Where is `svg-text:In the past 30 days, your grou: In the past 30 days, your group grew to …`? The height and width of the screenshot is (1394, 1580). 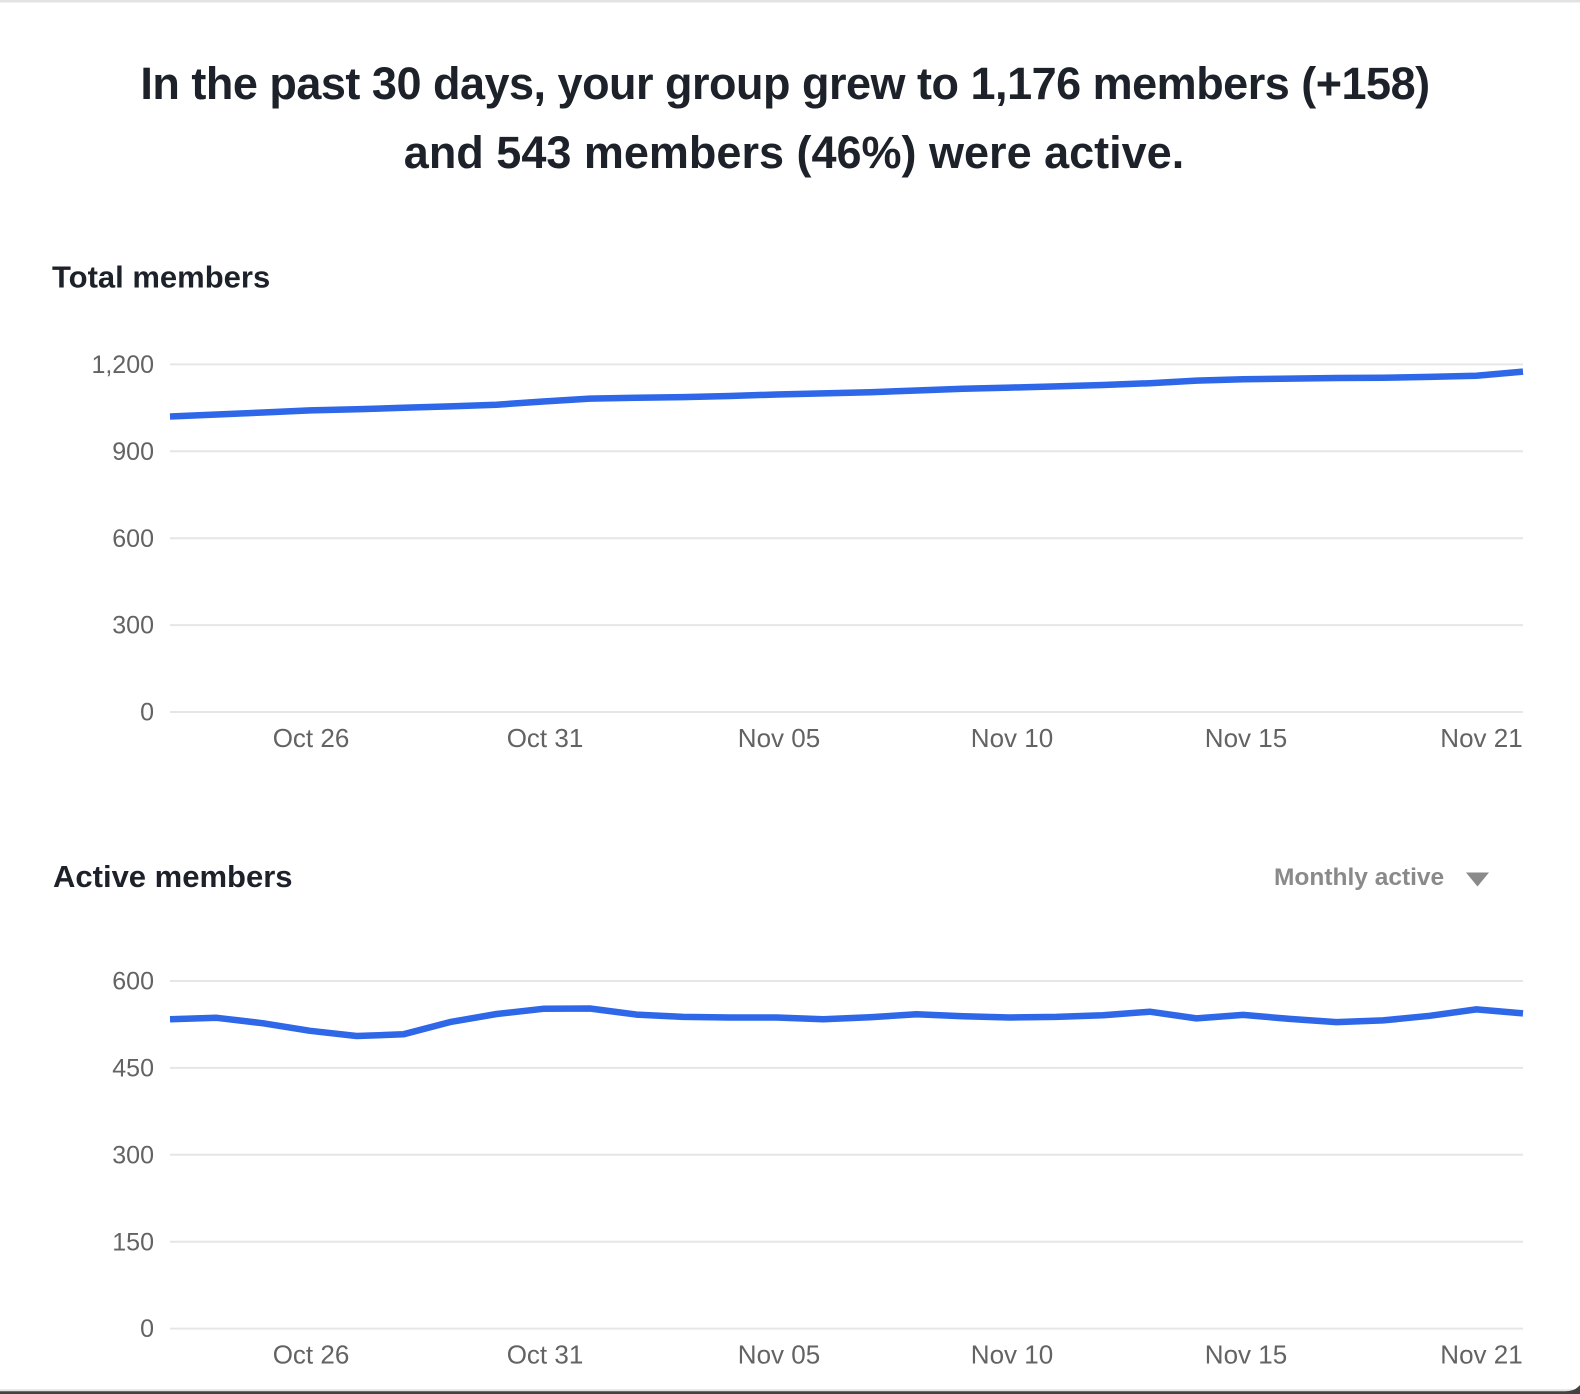 svg-text:In the past 30 days, your grou: In the past 30 days, your group grew to … is located at coordinates (784, 83).